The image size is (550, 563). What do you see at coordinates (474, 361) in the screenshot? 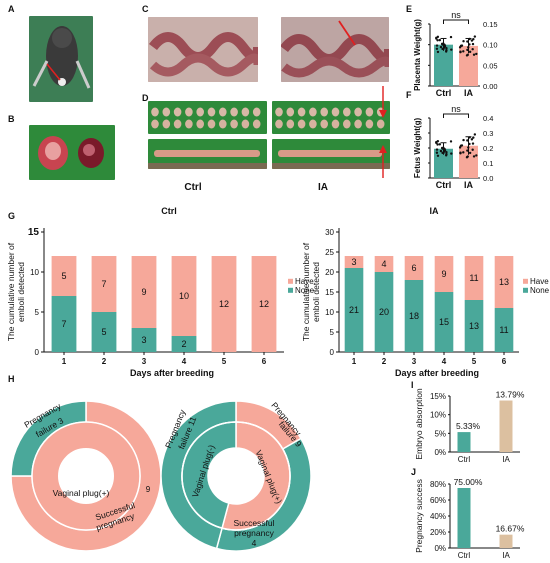
I see `x-tick-label: 5` at bounding box center [474, 361].